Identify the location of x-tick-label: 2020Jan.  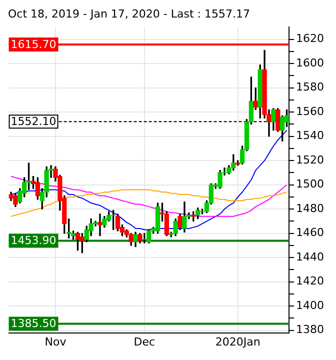
(237, 341).